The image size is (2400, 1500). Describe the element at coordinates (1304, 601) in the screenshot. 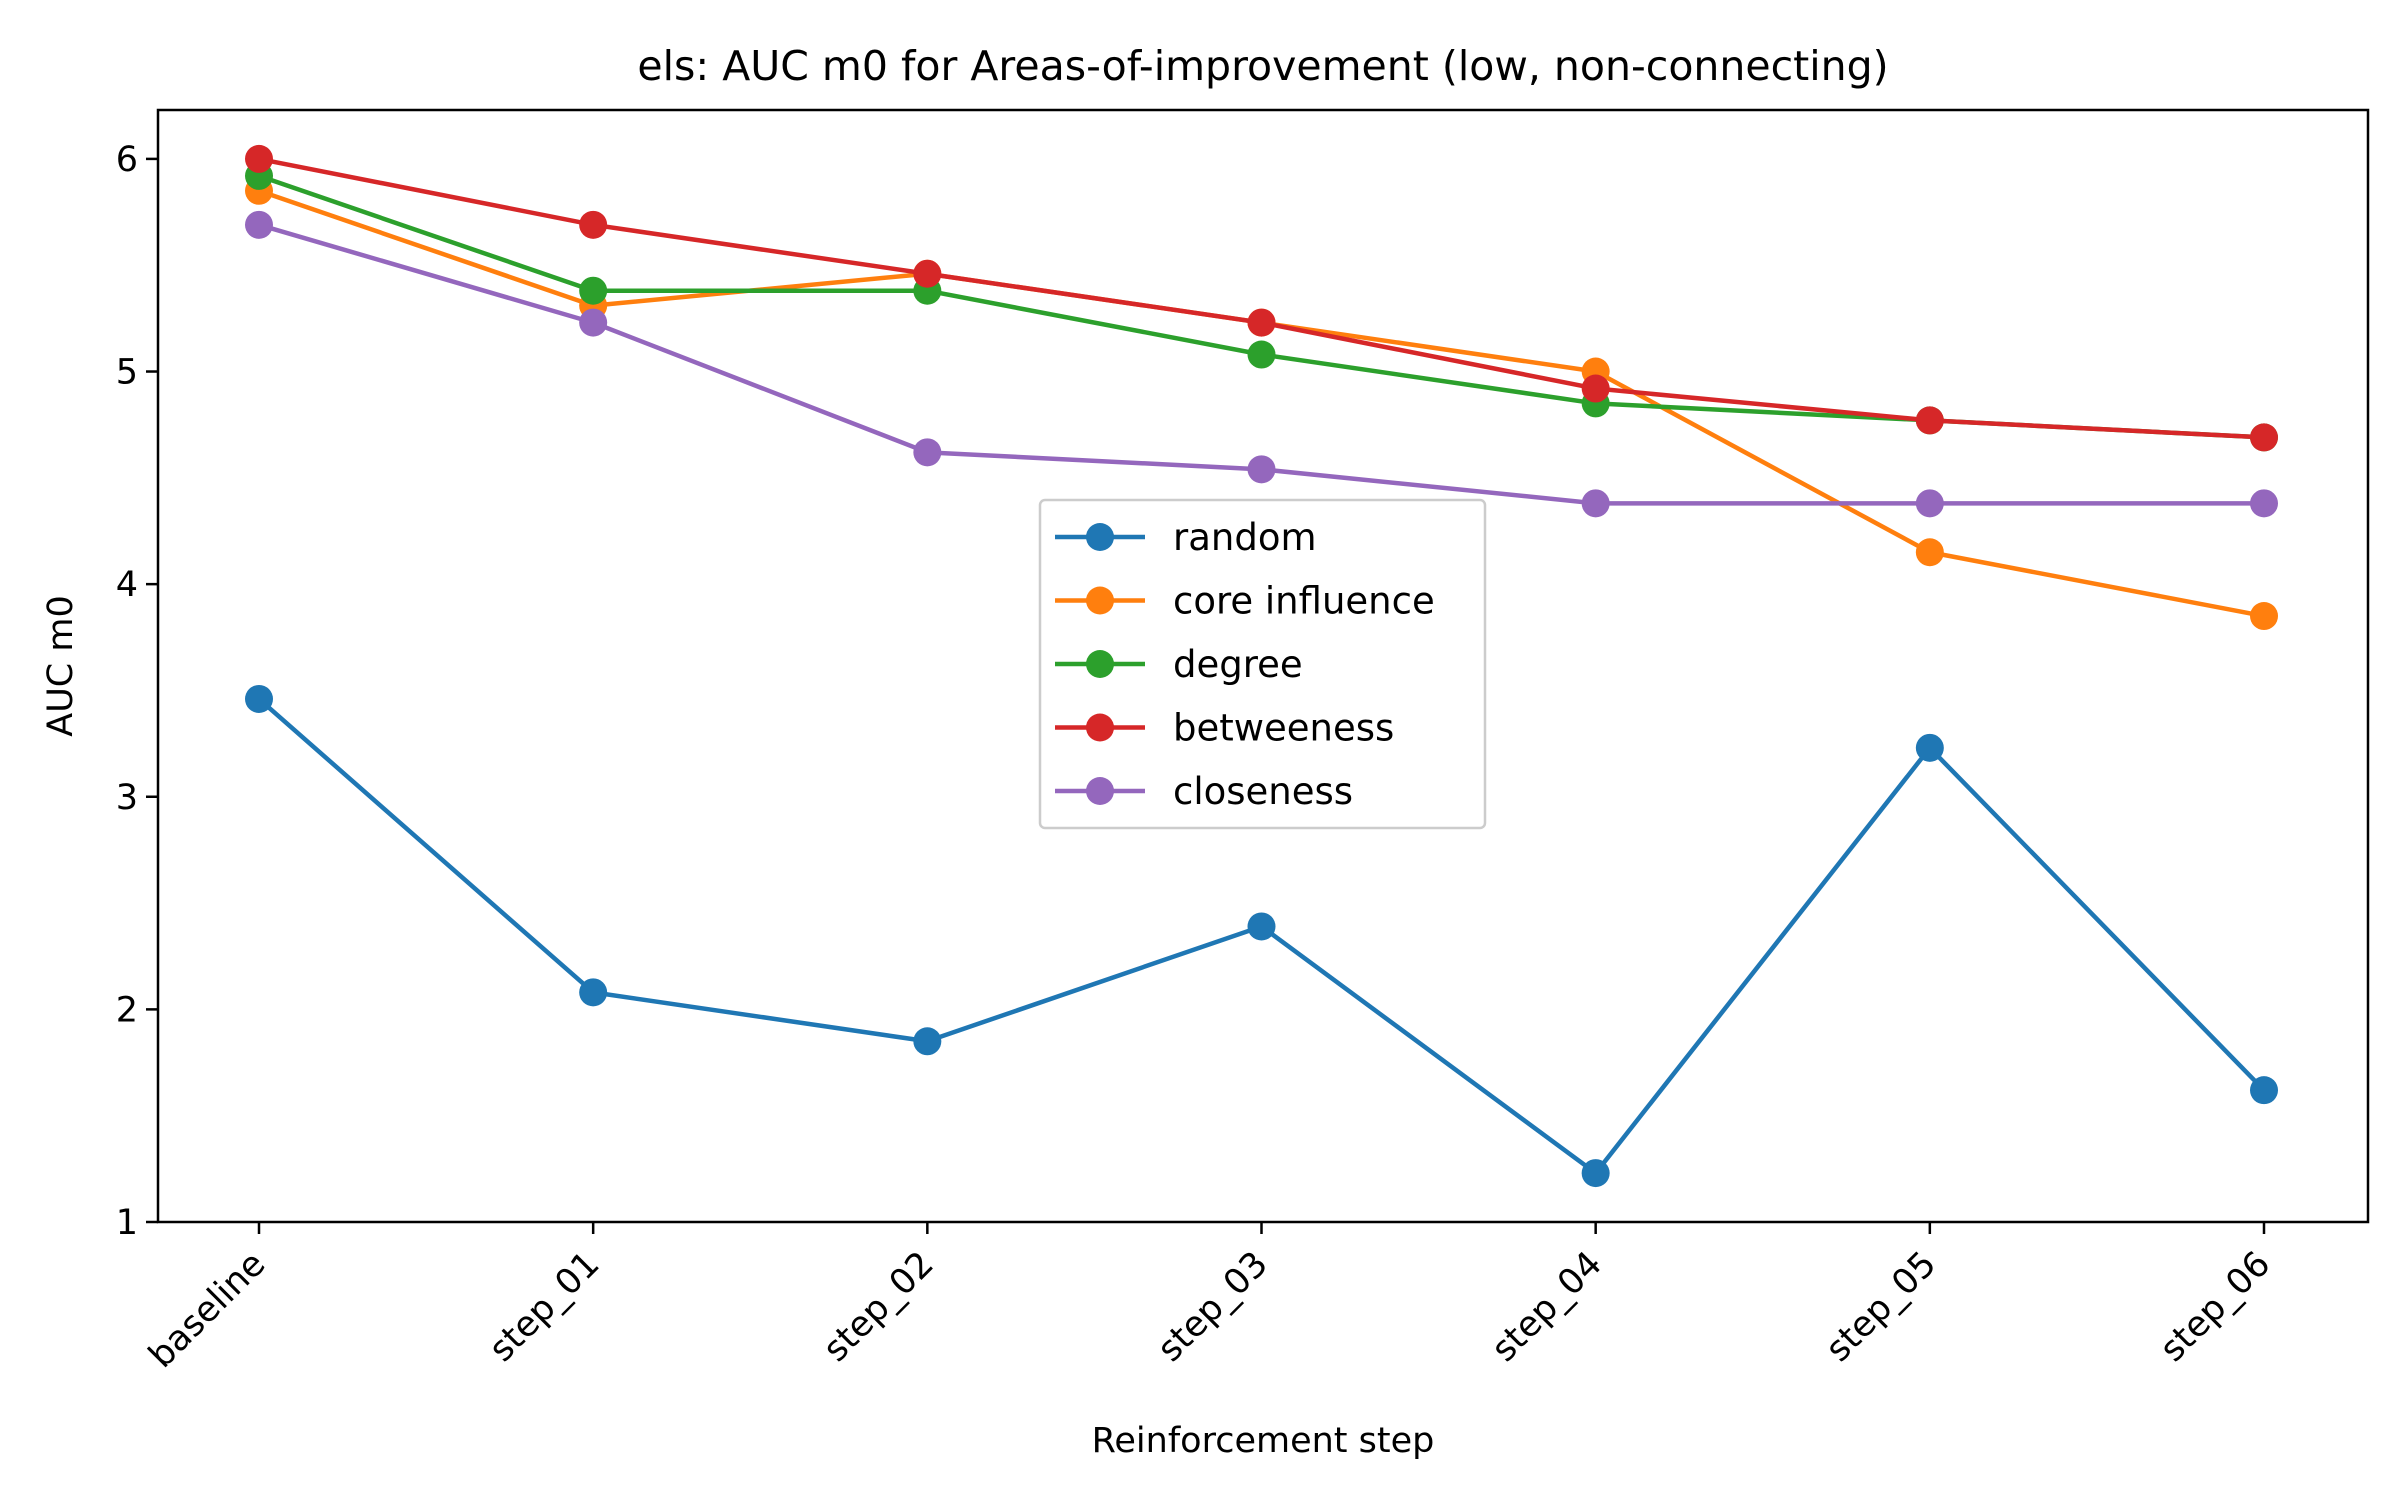

I see `legend-label: core influence` at that location.